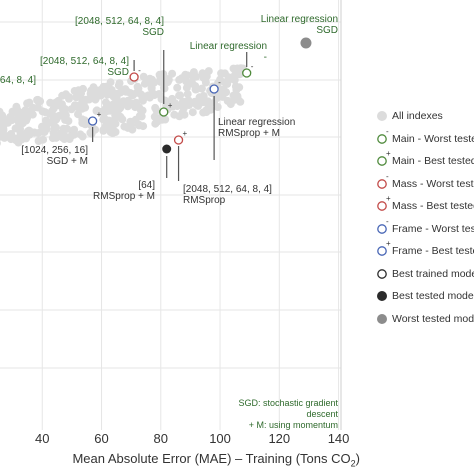 The height and width of the screenshot is (474, 474). What do you see at coordinates (288, 408) in the screenshot?
I see `note-line-1: SGD: stochastic gradient descent` at bounding box center [288, 408].